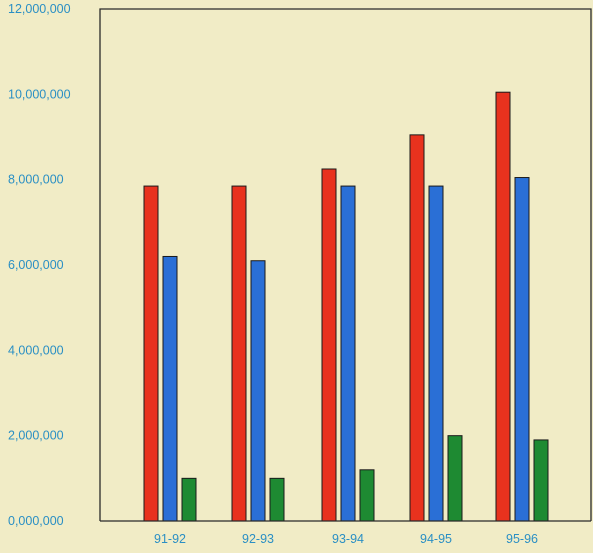 The height and width of the screenshot is (553, 593). What do you see at coordinates (36, 521) in the screenshot?
I see `y-tick-label: 0,000,000` at bounding box center [36, 521].